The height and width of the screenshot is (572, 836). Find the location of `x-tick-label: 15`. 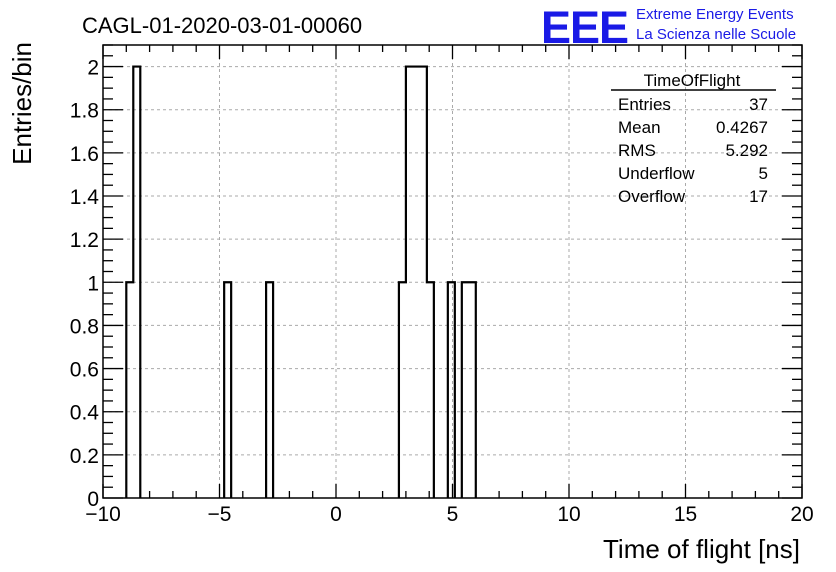

x-tick-label: 15 is located at coordinates (685, 514).